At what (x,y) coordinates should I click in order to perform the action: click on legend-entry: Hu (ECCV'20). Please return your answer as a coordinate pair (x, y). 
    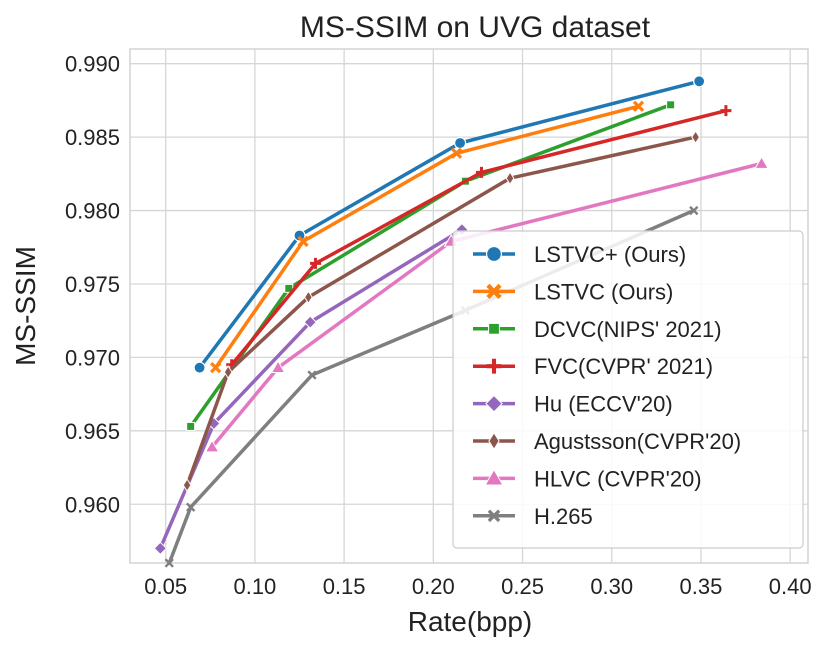
    Looking at the image, I should click on (573, 404).